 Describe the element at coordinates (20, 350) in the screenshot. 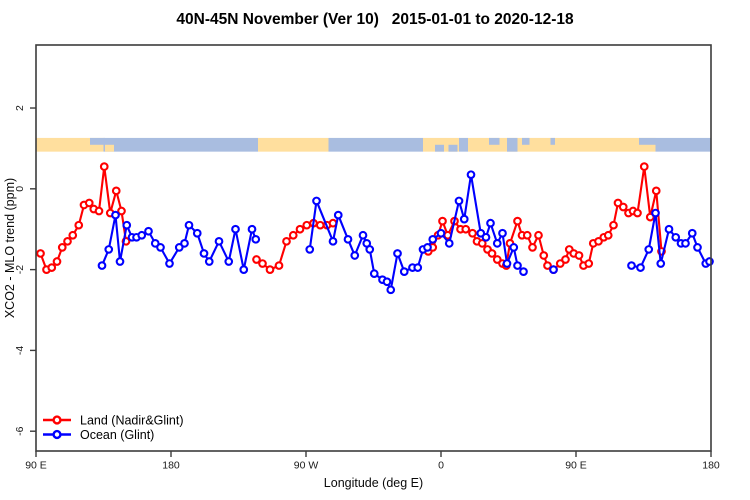

I see `y-tick-label: -4` at that location.